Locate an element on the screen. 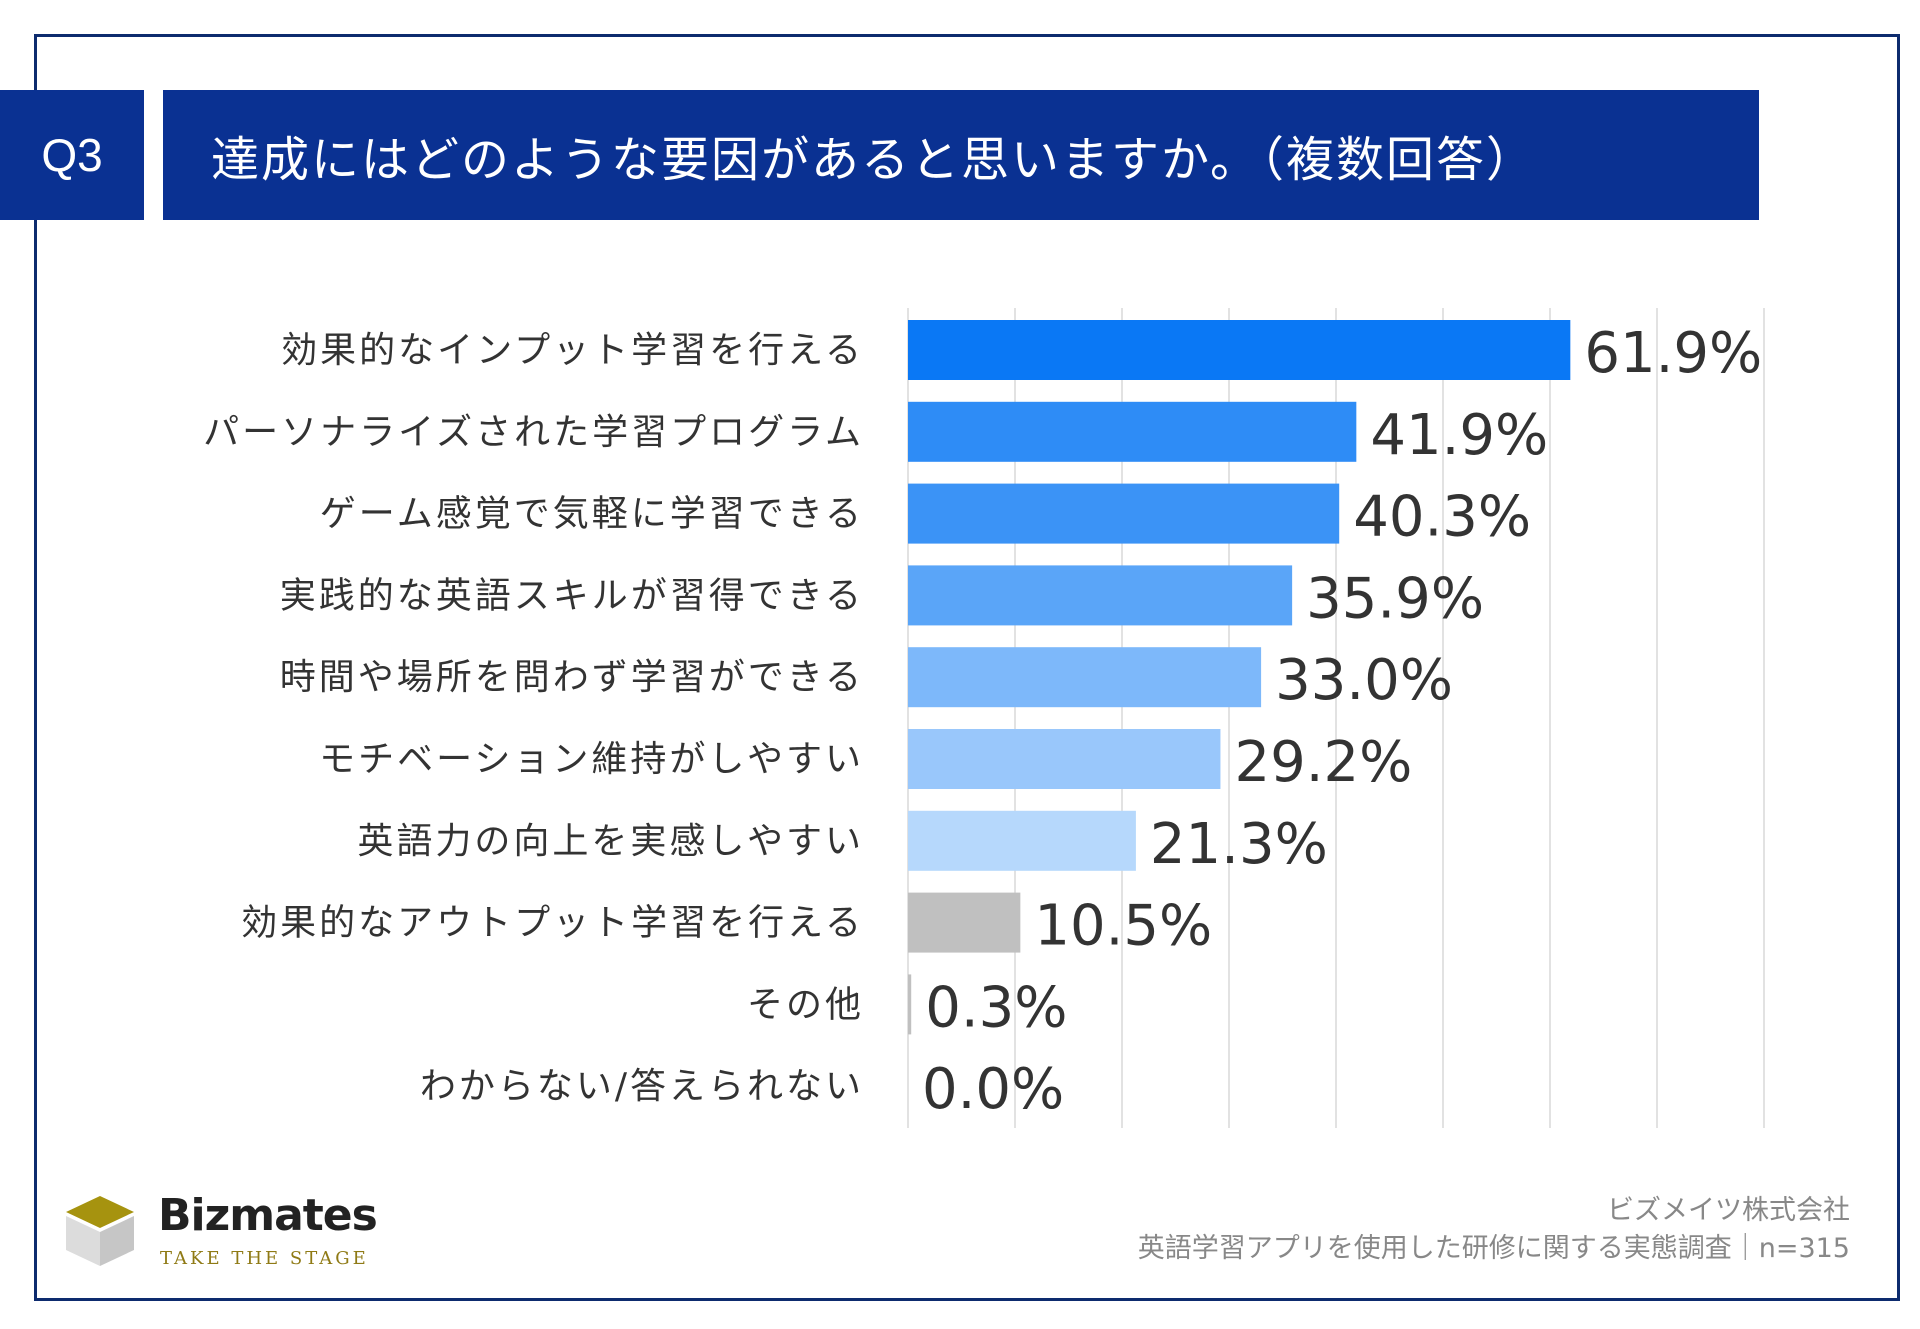 The height and width of the screenshot is (1329, 1920). value-label: 33.0% is located at coordinates (1364, 680).